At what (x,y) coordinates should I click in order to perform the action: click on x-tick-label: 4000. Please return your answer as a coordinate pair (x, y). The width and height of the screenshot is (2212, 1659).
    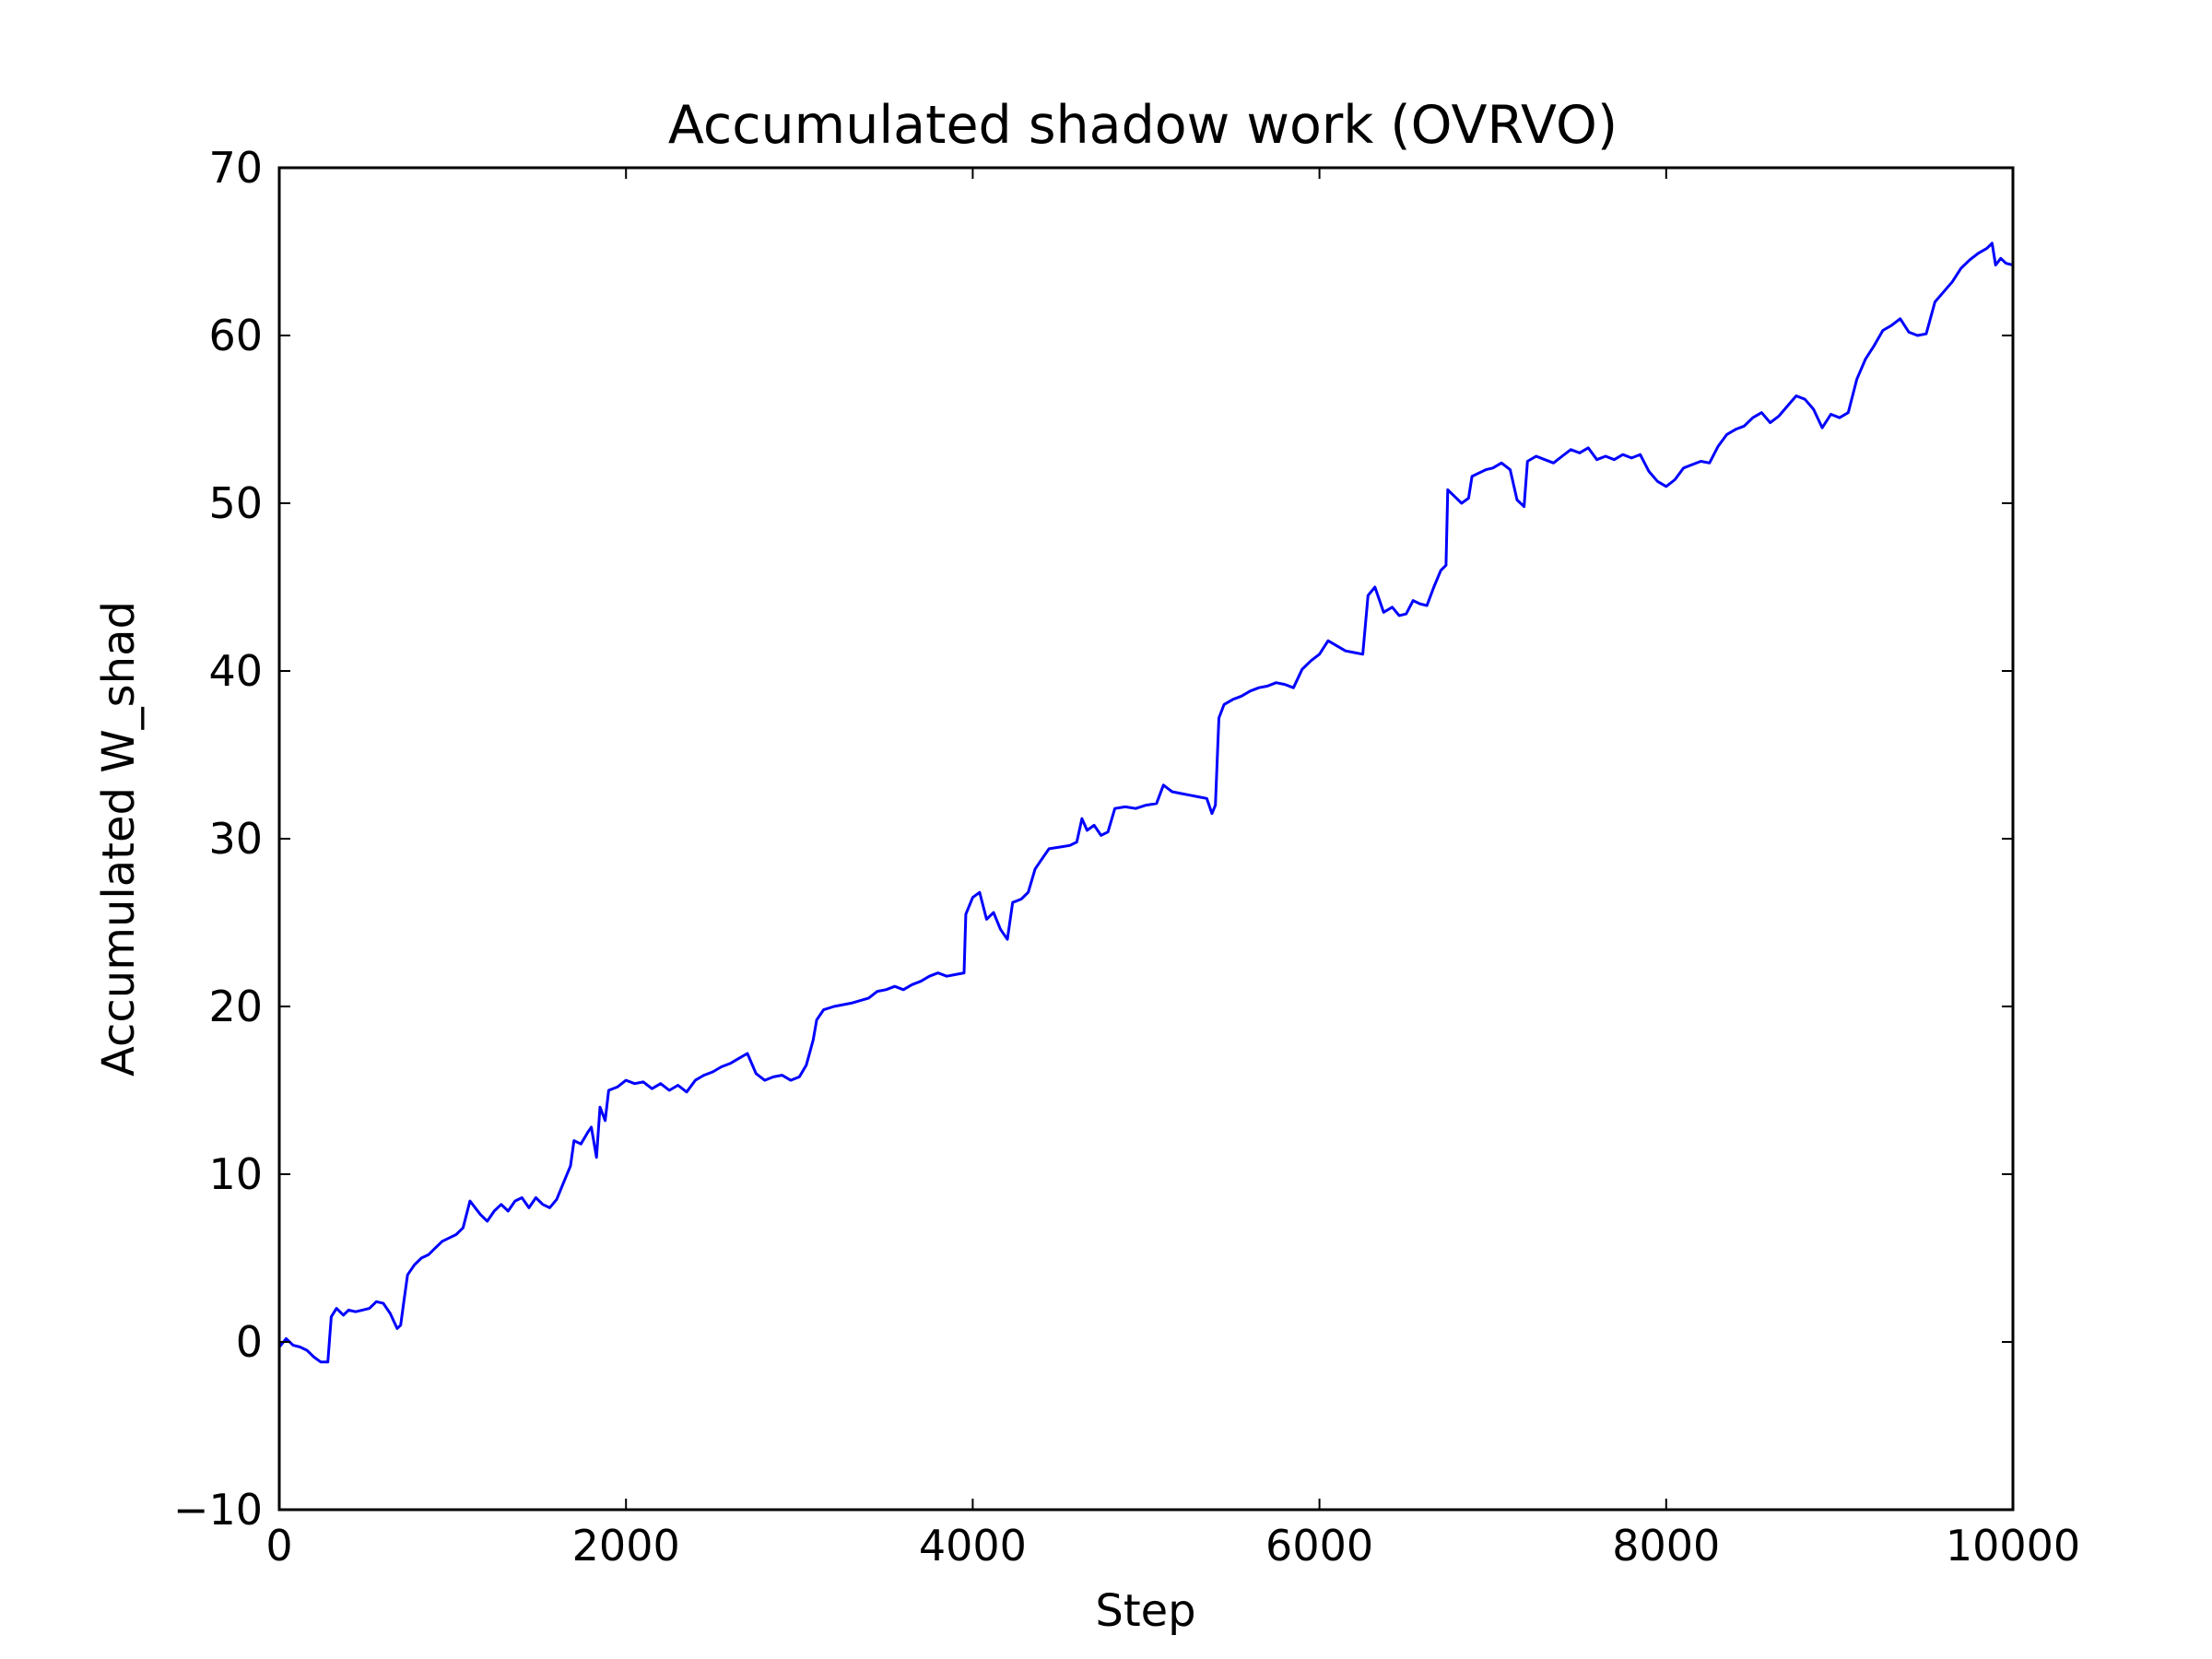
    Looking at the image, I should click on (973, 1546).